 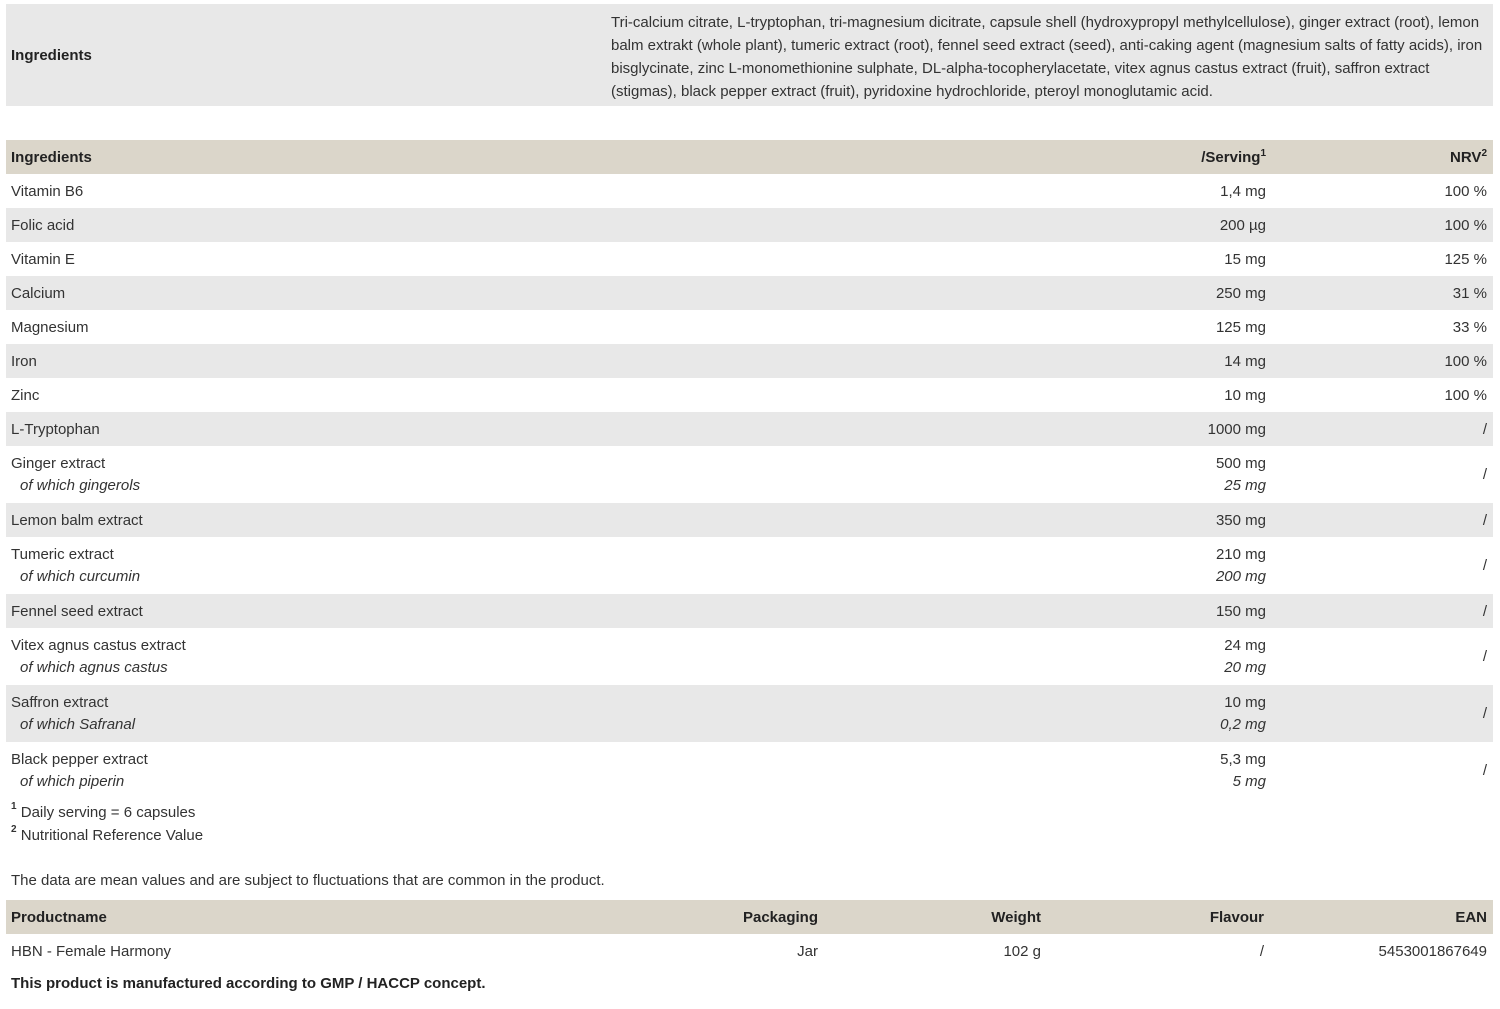 What do you see at coordinates (112, 835) in the screenshot?
I see `footnote-text: Nutritional Reference Value` at bounding box center [112, 835].